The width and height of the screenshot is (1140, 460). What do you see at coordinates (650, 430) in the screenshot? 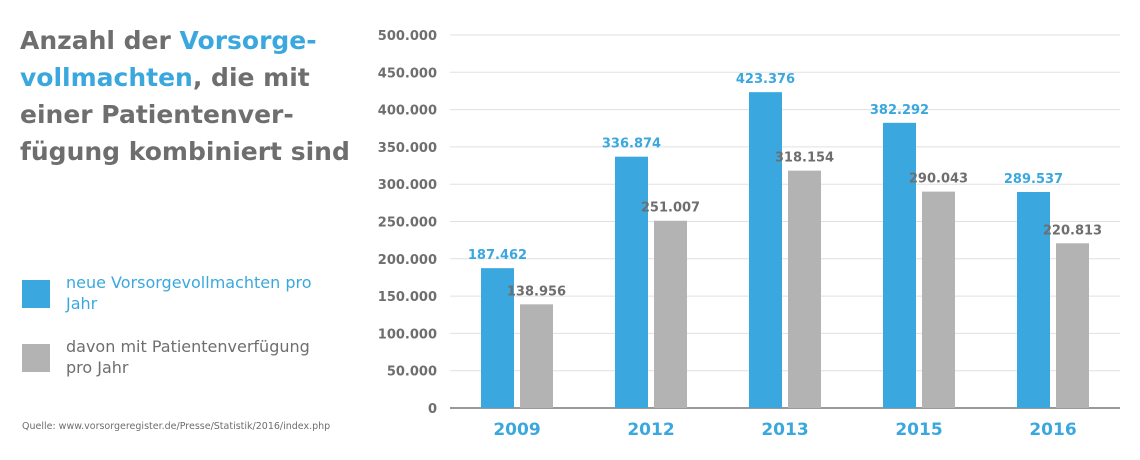
I see `x-tick-label: 2012` at bounding box center [650, 430].